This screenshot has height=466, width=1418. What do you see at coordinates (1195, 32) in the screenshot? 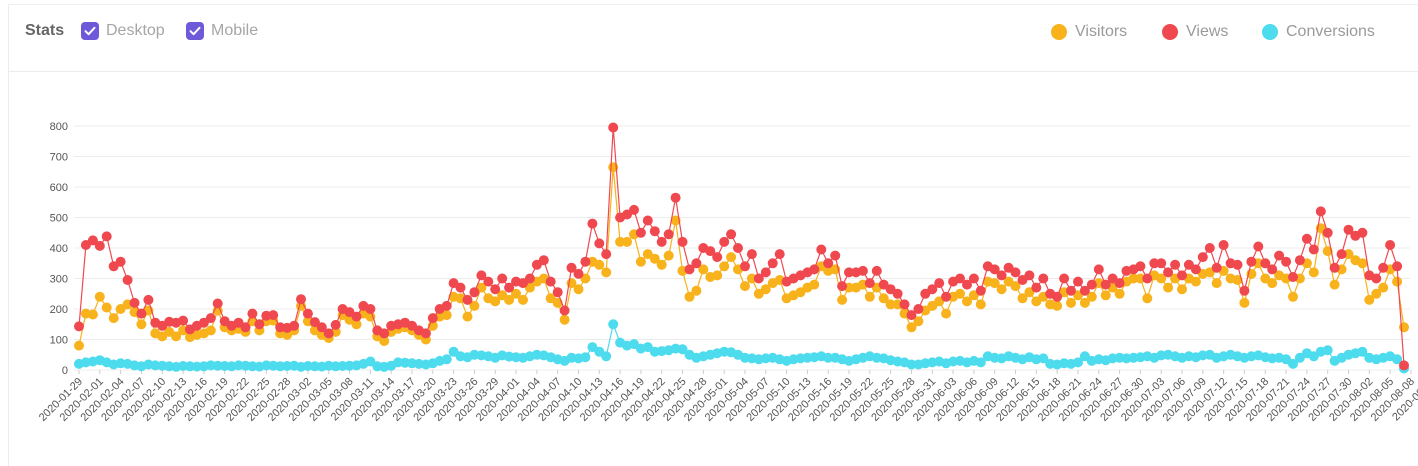
I see `legend-views: Views` at bounding box center [1195, 32].